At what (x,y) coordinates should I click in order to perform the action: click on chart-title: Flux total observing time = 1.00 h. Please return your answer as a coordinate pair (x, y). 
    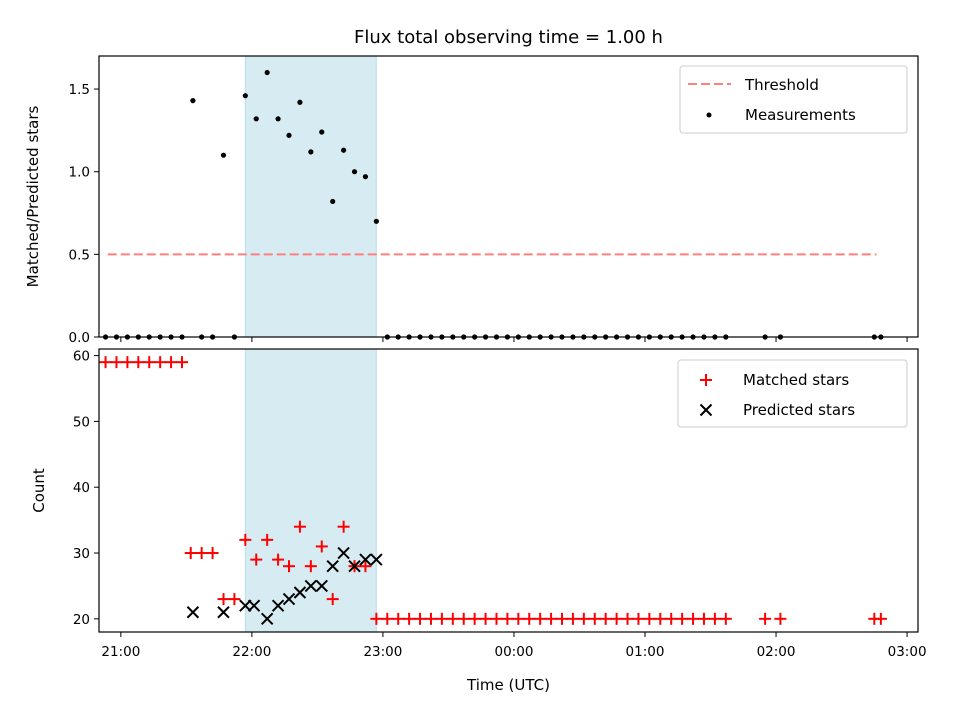
    Looking at the image, I should click on (508, 37).